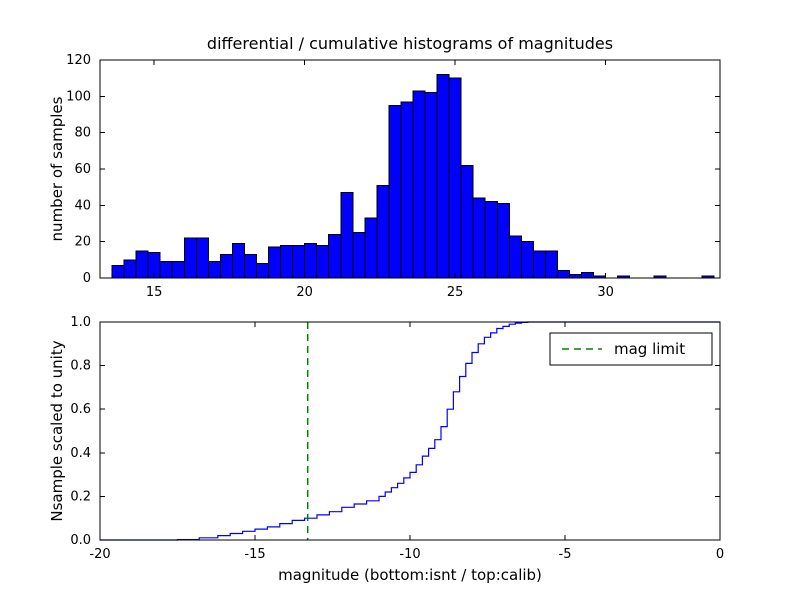 The image size is (800, 600). What do you see at coordinates (304, 292) in the screenshot?
I see `top-plot-xtick-label: 20` at bounding box center [304, 292].